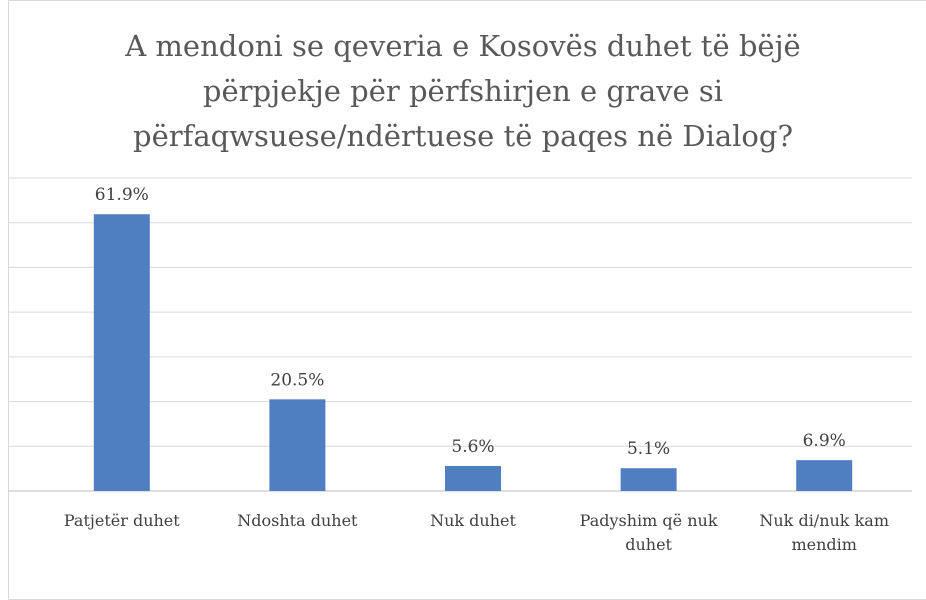 The height and width of the screenshot is (600, 926). I want to click on data-label: 5.1%, so click(648, 449).